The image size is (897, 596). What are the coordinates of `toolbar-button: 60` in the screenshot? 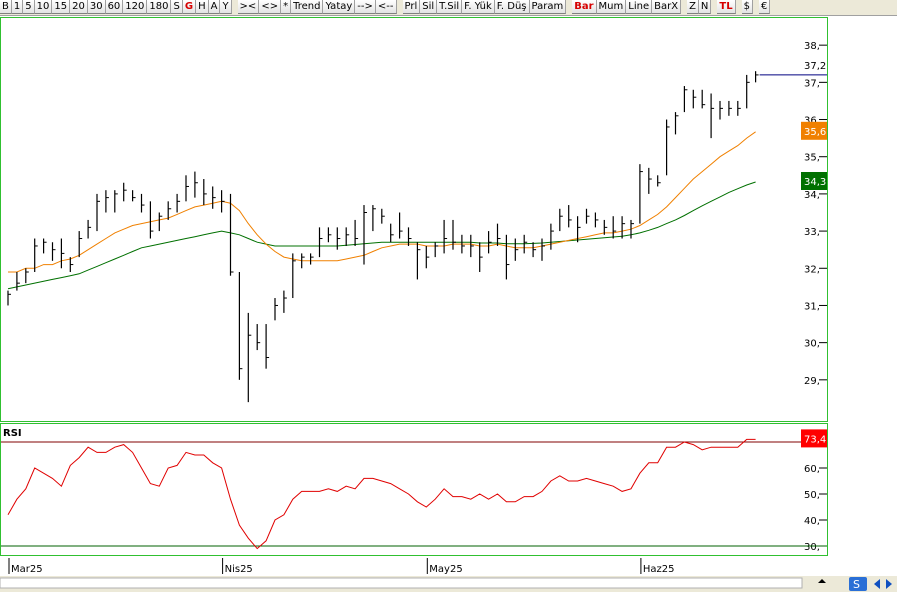 It's located at (114, 7).